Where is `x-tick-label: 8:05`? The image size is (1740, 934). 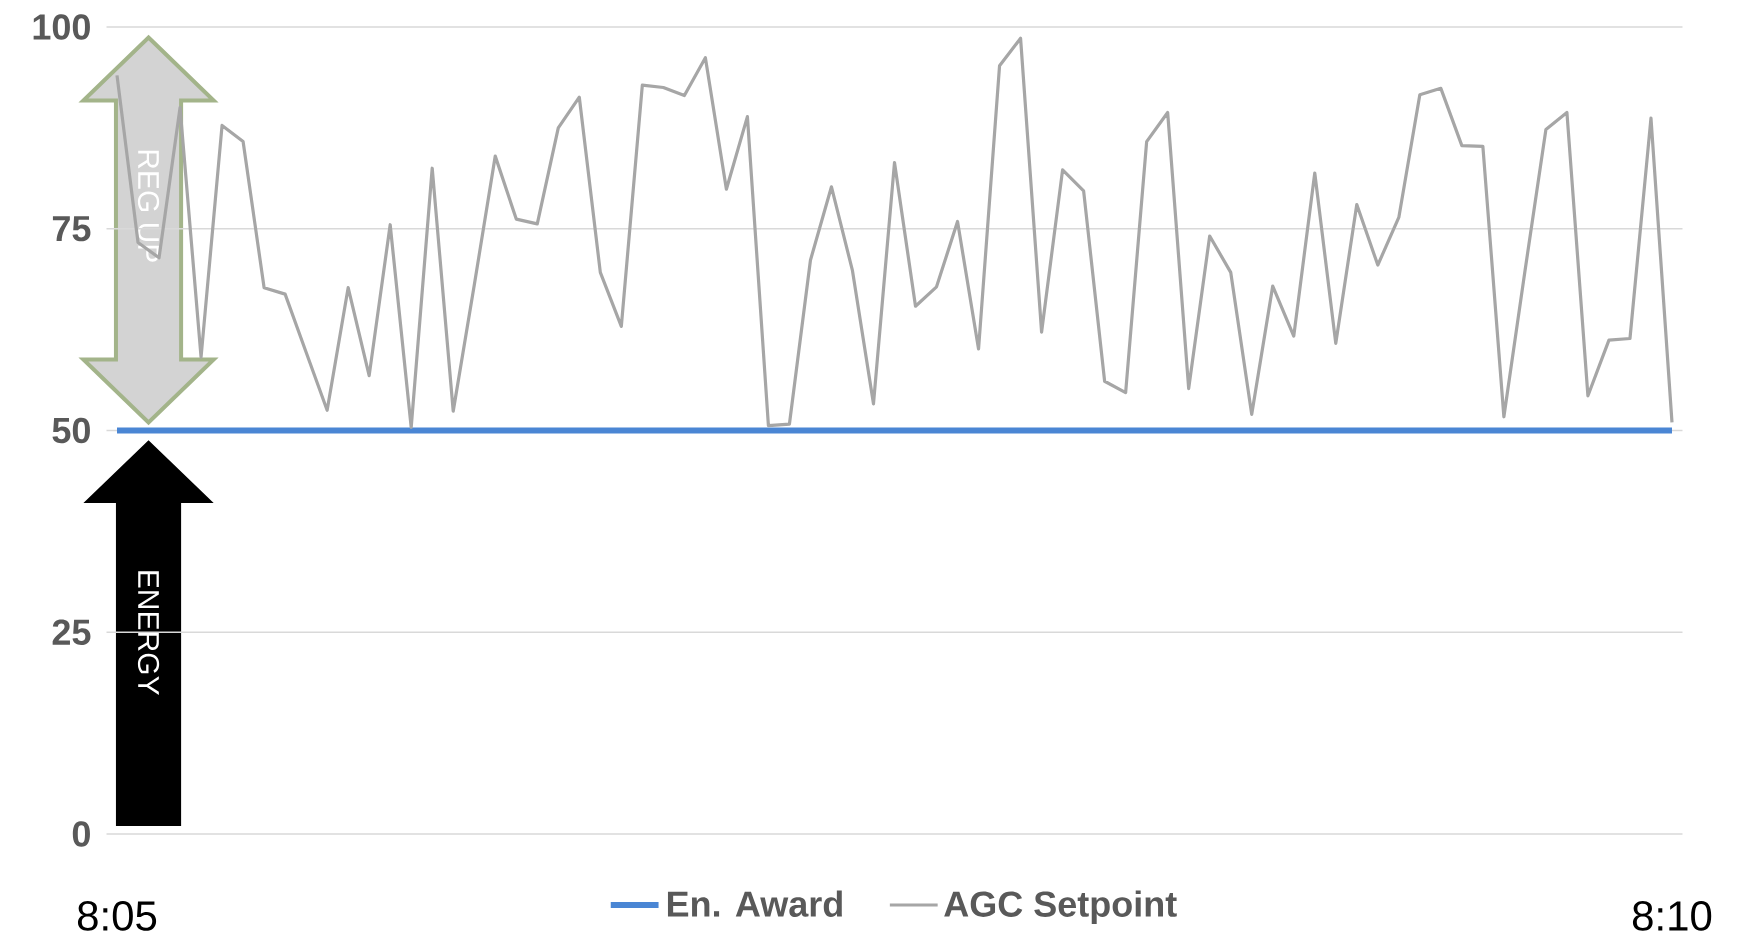 x-tick-label: 8:05 is located at coordinates (117, 916).